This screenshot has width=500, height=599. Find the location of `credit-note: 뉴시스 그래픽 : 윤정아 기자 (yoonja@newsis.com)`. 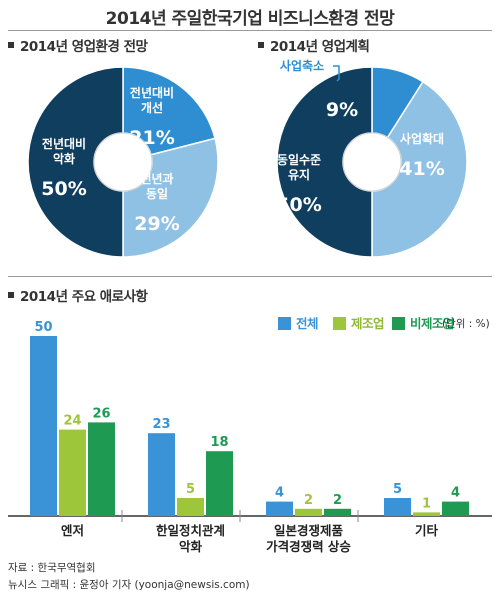

credit-note: 뉴시스 그래픽 : 윤정아 기자 (yoonja@newsis.com) is located at coordinates (129, 585).